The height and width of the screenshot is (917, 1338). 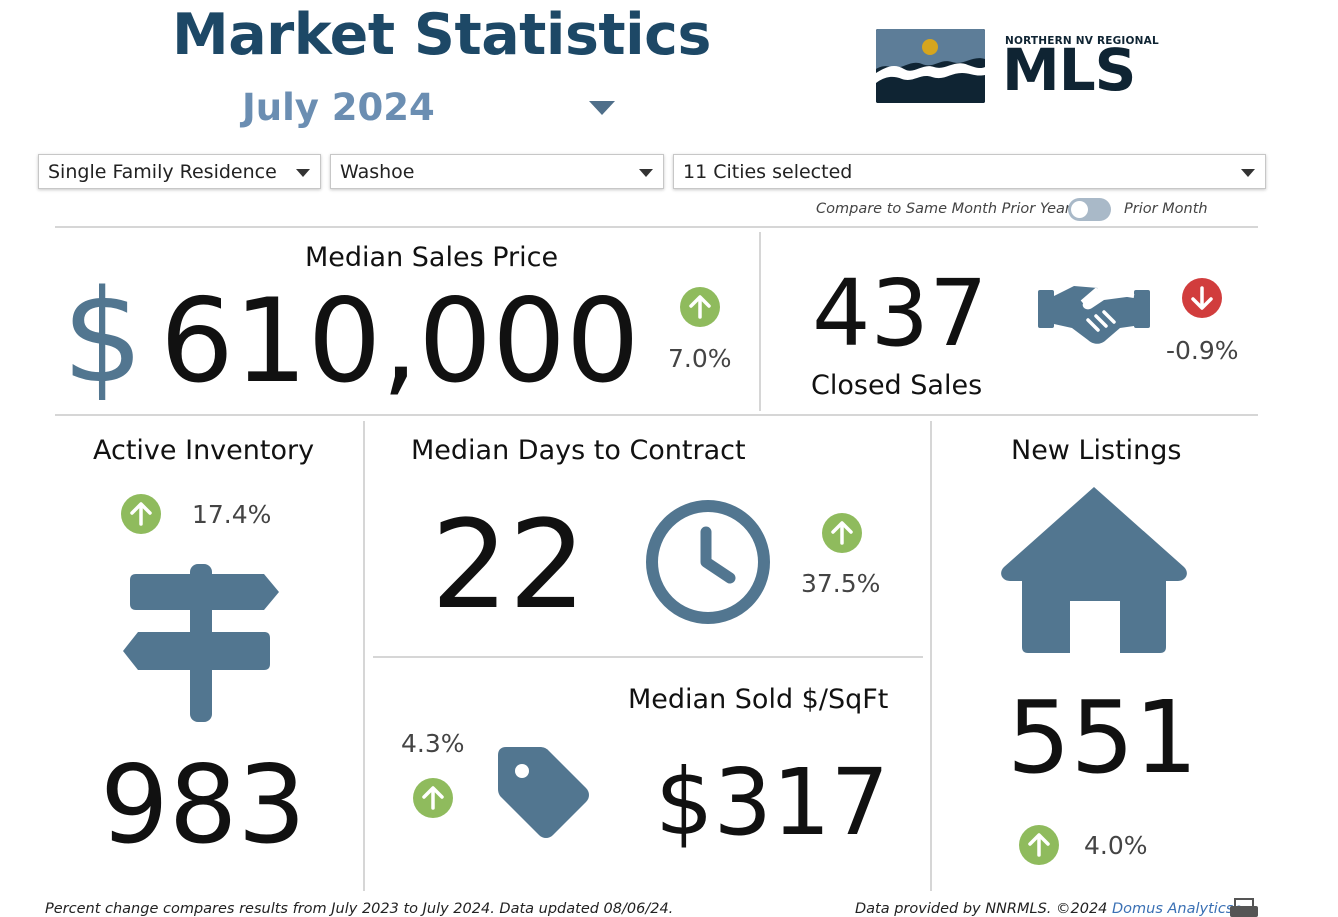 What do you see at coordinates (1096, 450) in the screenshot?
I see `new-listings-label: New Listings` at bounding box center [1096, 450].